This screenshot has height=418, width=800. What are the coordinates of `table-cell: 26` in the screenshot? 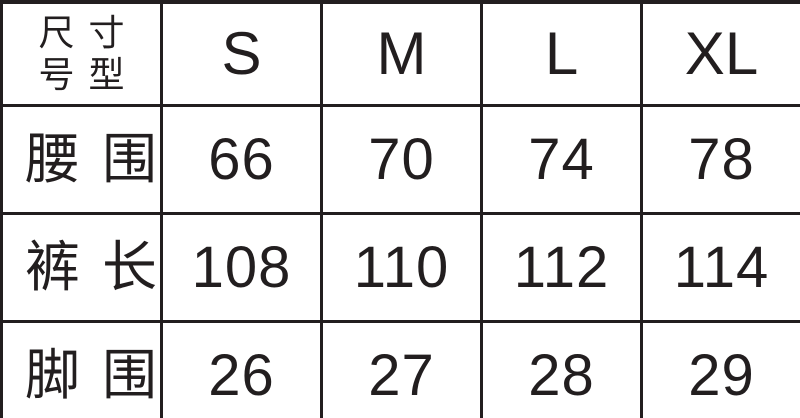 It's located at (241, 369).